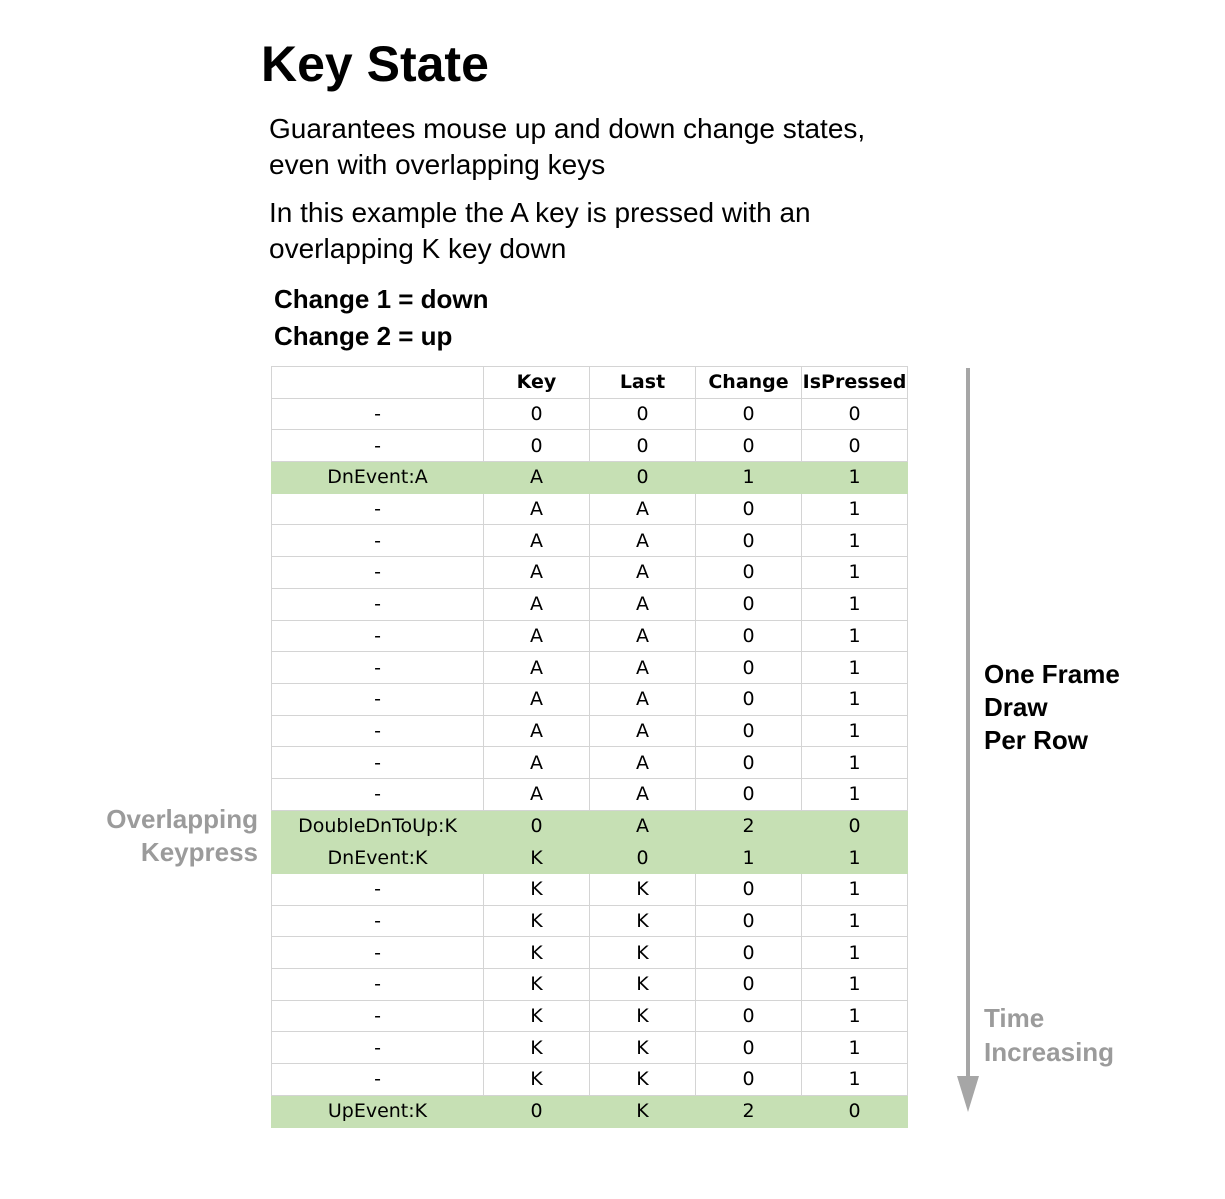  Describe the element at coordinates (182, 836) in the screenshot. I see `overlapping-keypress-label: Overlapping Keypress` at that location.